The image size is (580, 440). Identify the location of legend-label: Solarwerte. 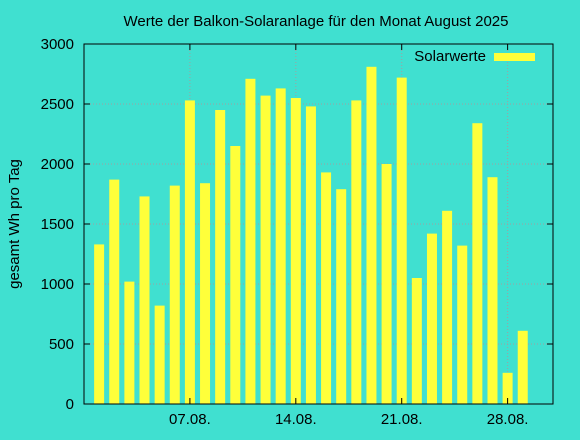
(450, 56).